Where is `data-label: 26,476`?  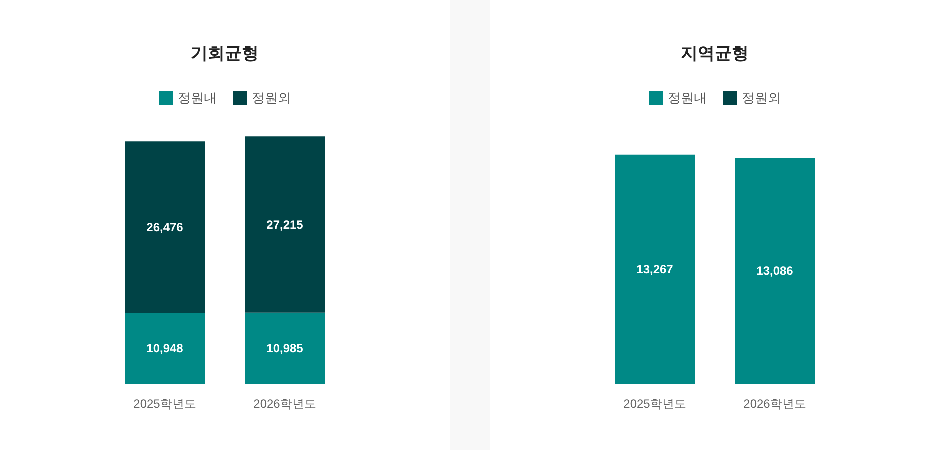 data-label: 26,476 is located at coordinates (165, 227).